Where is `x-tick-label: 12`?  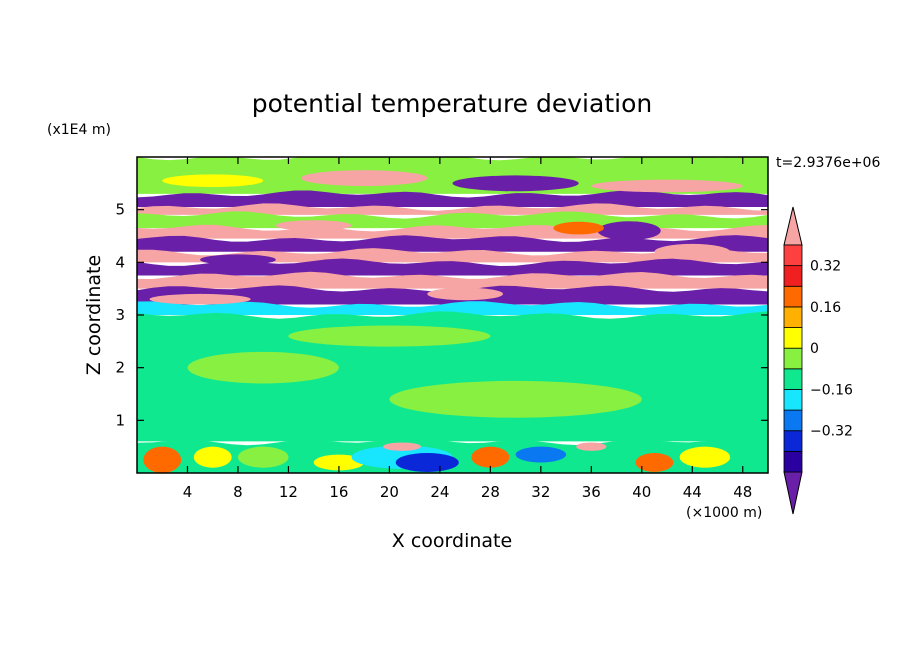
x-tick-label: 12 is located at coordinates (288, 492).